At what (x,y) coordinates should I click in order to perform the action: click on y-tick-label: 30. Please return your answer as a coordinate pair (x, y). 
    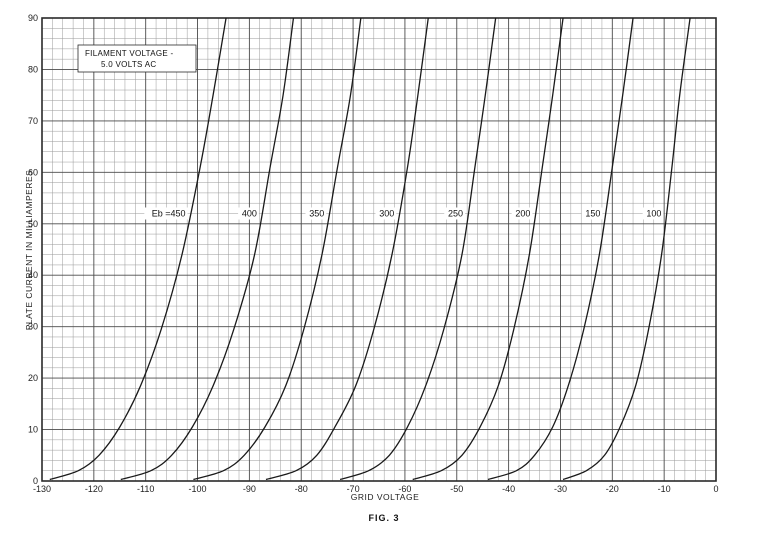
    Looking at the image, I should click on (33, 327).